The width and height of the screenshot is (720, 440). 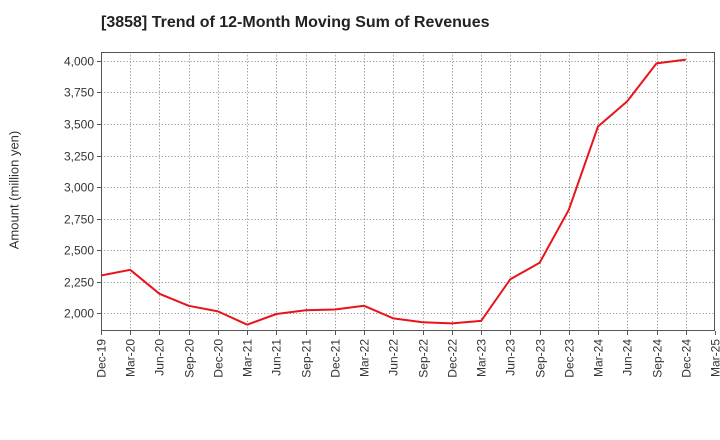 What do you see at coordinates (160, 357) in the screenshot?
I see `x-tick-label: Jun-20` at bounding box center [160, 357].